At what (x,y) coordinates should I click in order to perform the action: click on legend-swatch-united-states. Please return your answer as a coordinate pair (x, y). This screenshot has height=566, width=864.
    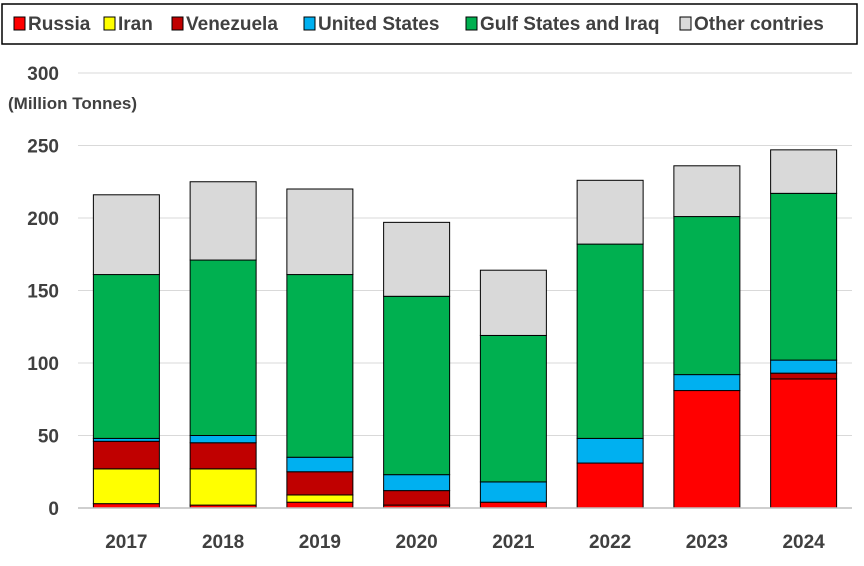
    Looking at the image, I should click on (309, 23).